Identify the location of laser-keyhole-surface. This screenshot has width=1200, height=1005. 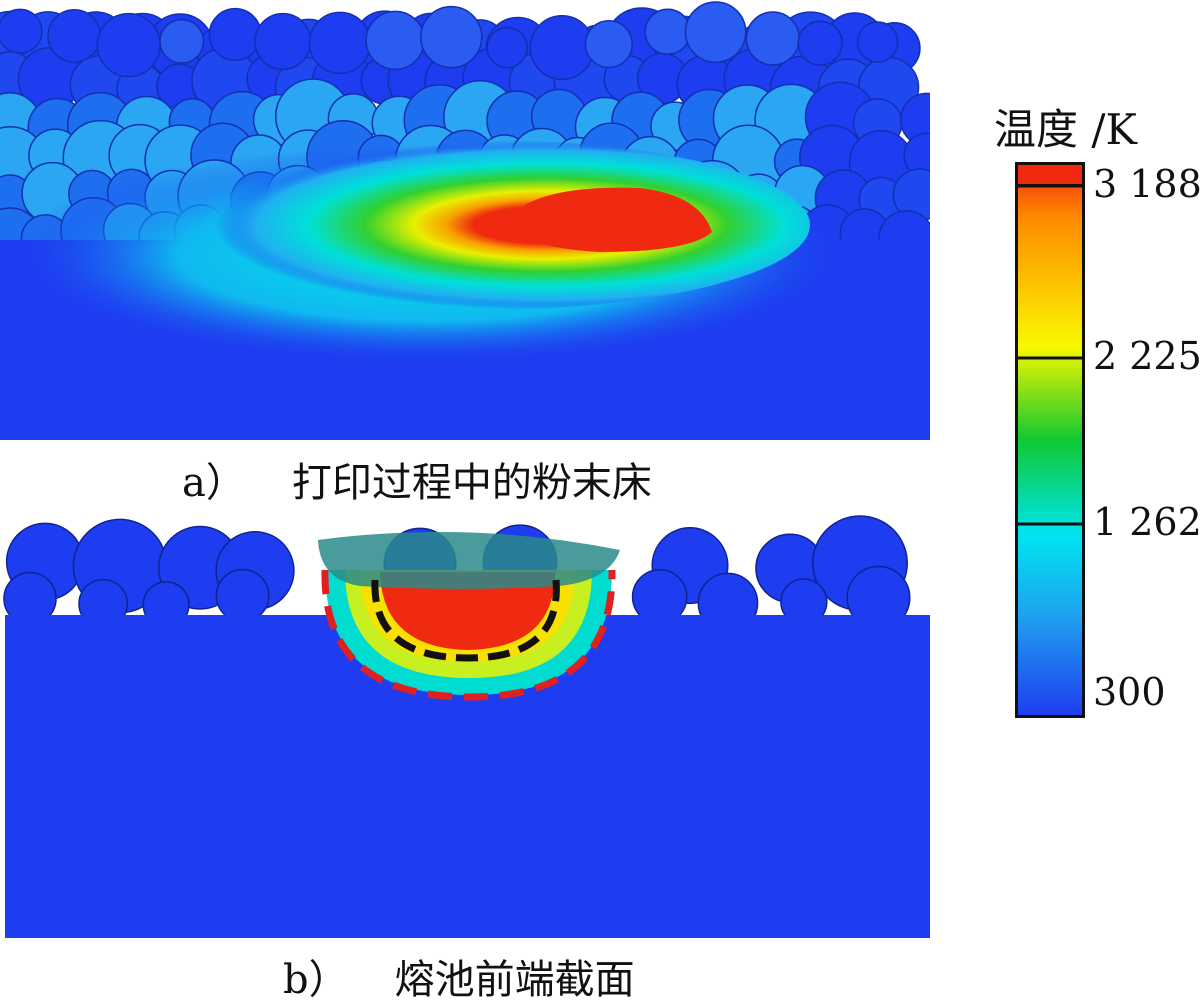
(469, 560).